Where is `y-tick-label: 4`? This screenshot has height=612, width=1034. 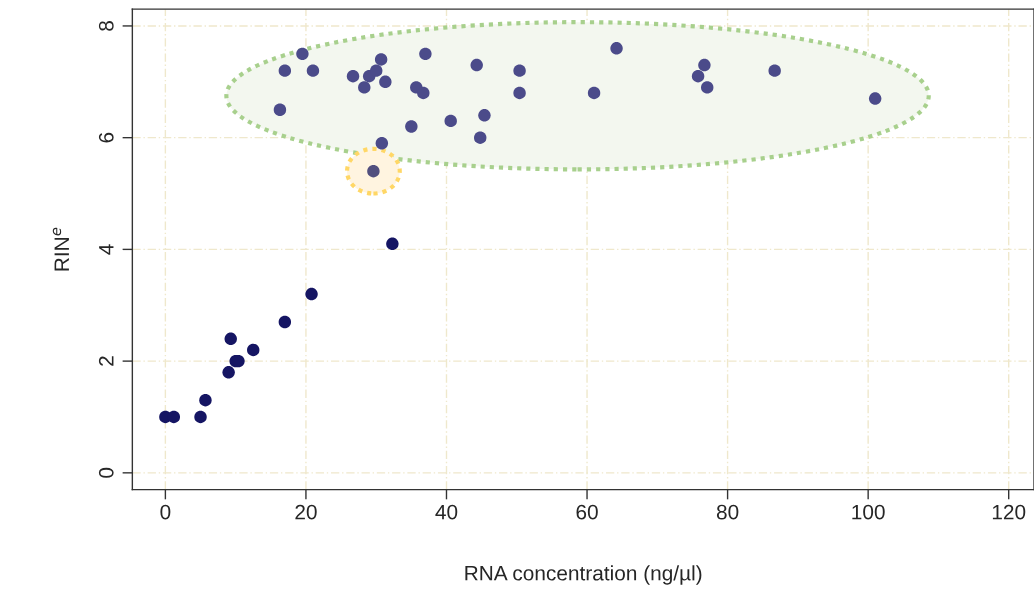 y-tick-label: 4 is located at coordinates (106, 249).